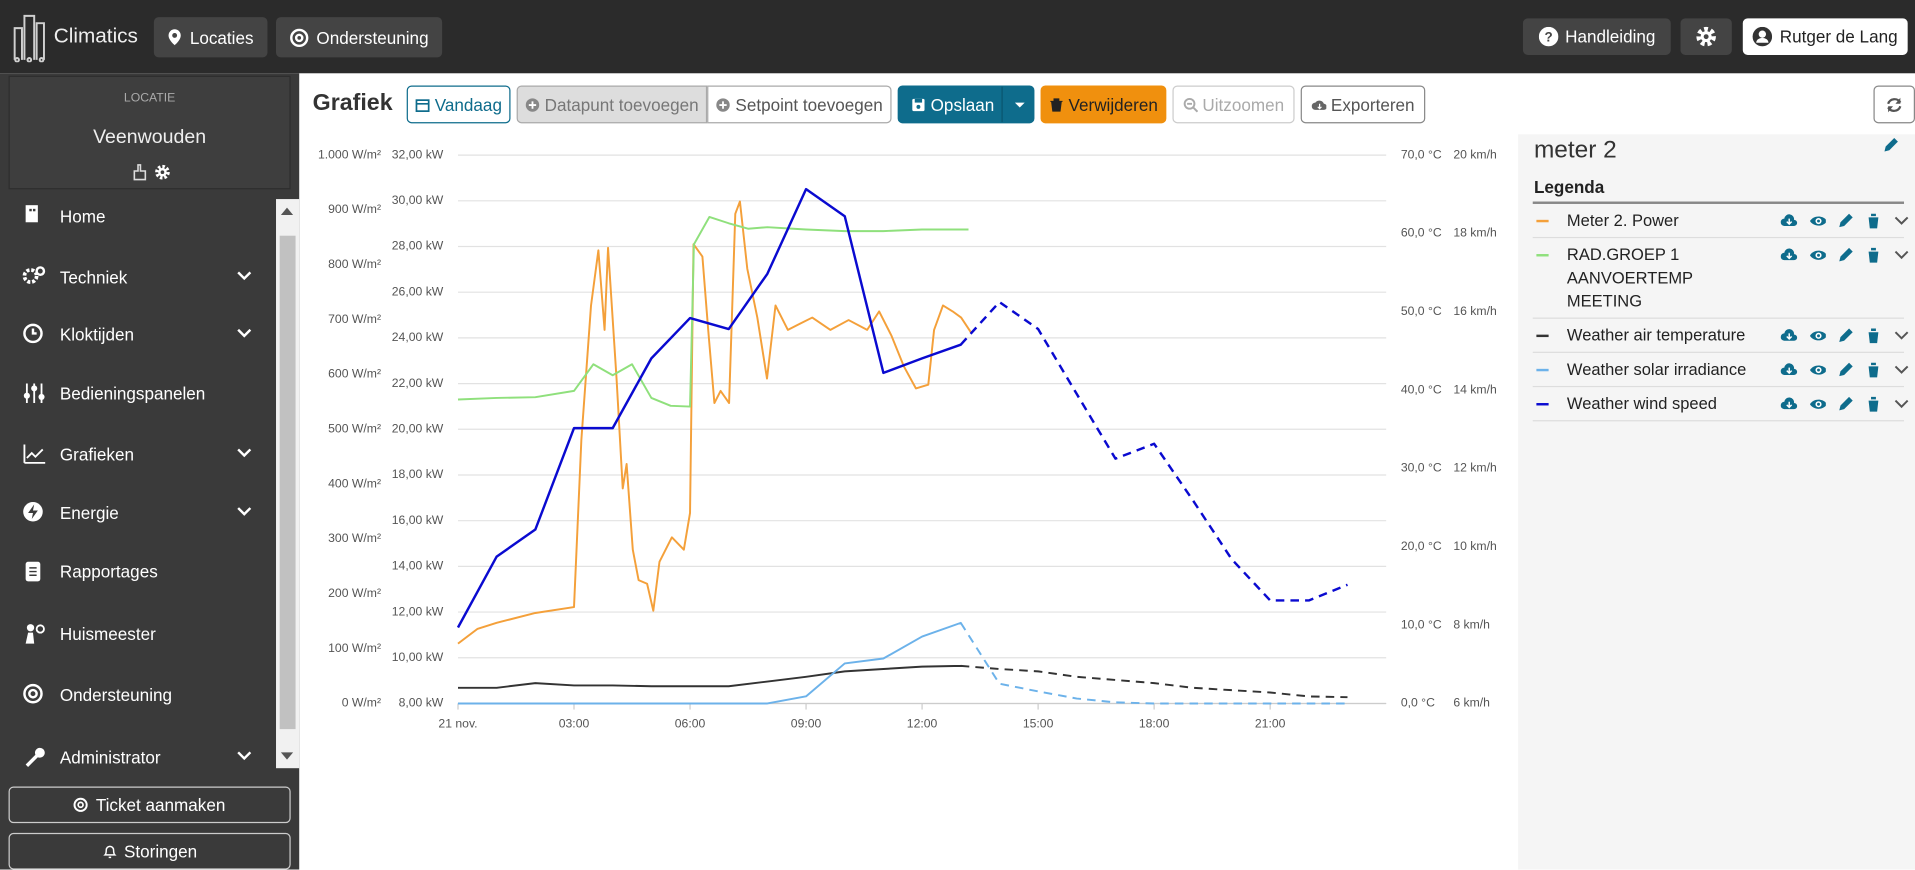 Image resolution: width=1915 pixels, height=870 pixels. What do you see at coordinates (1890, 145) in the screenshot?
I see `edit-icon` at bounding box center [1890, 145].